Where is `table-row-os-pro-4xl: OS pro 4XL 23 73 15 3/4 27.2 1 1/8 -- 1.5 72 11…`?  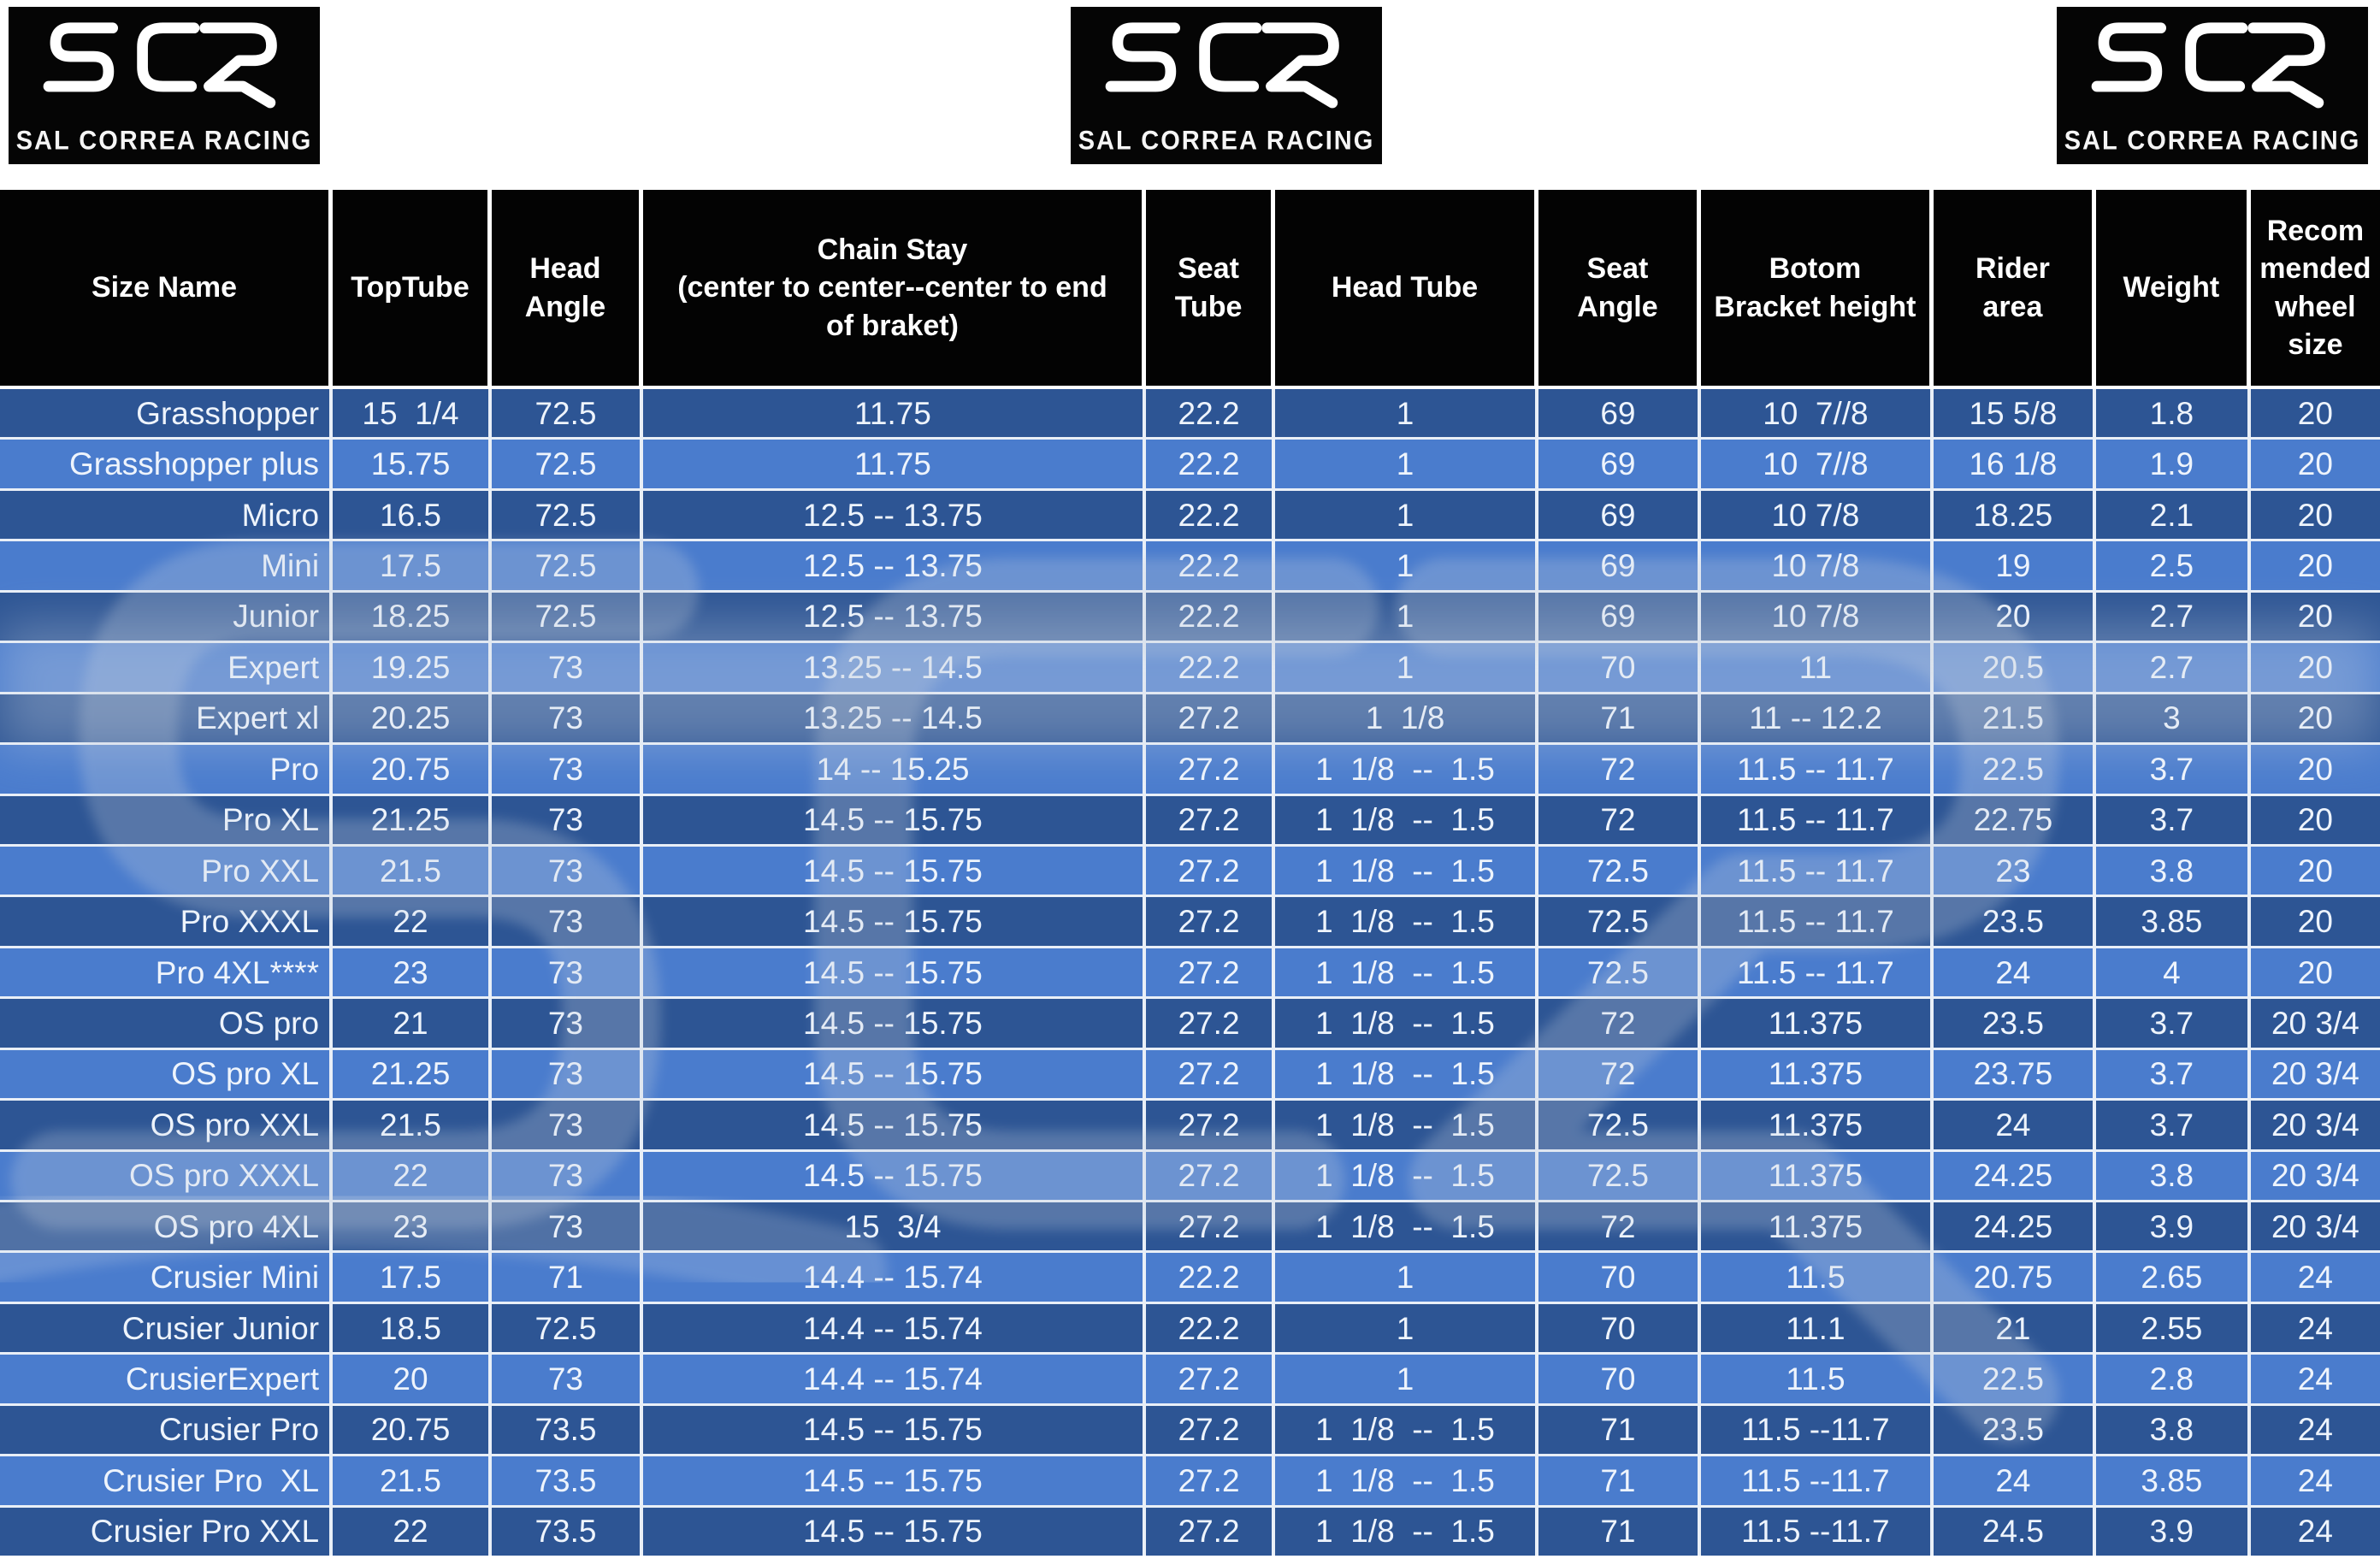 table-row-os-pro-4xl: OS pro 4XL 23 73 15 3/4 27.2 1 1/8 -- 1.5 72 11… is located at coordinates (1190, 1228).